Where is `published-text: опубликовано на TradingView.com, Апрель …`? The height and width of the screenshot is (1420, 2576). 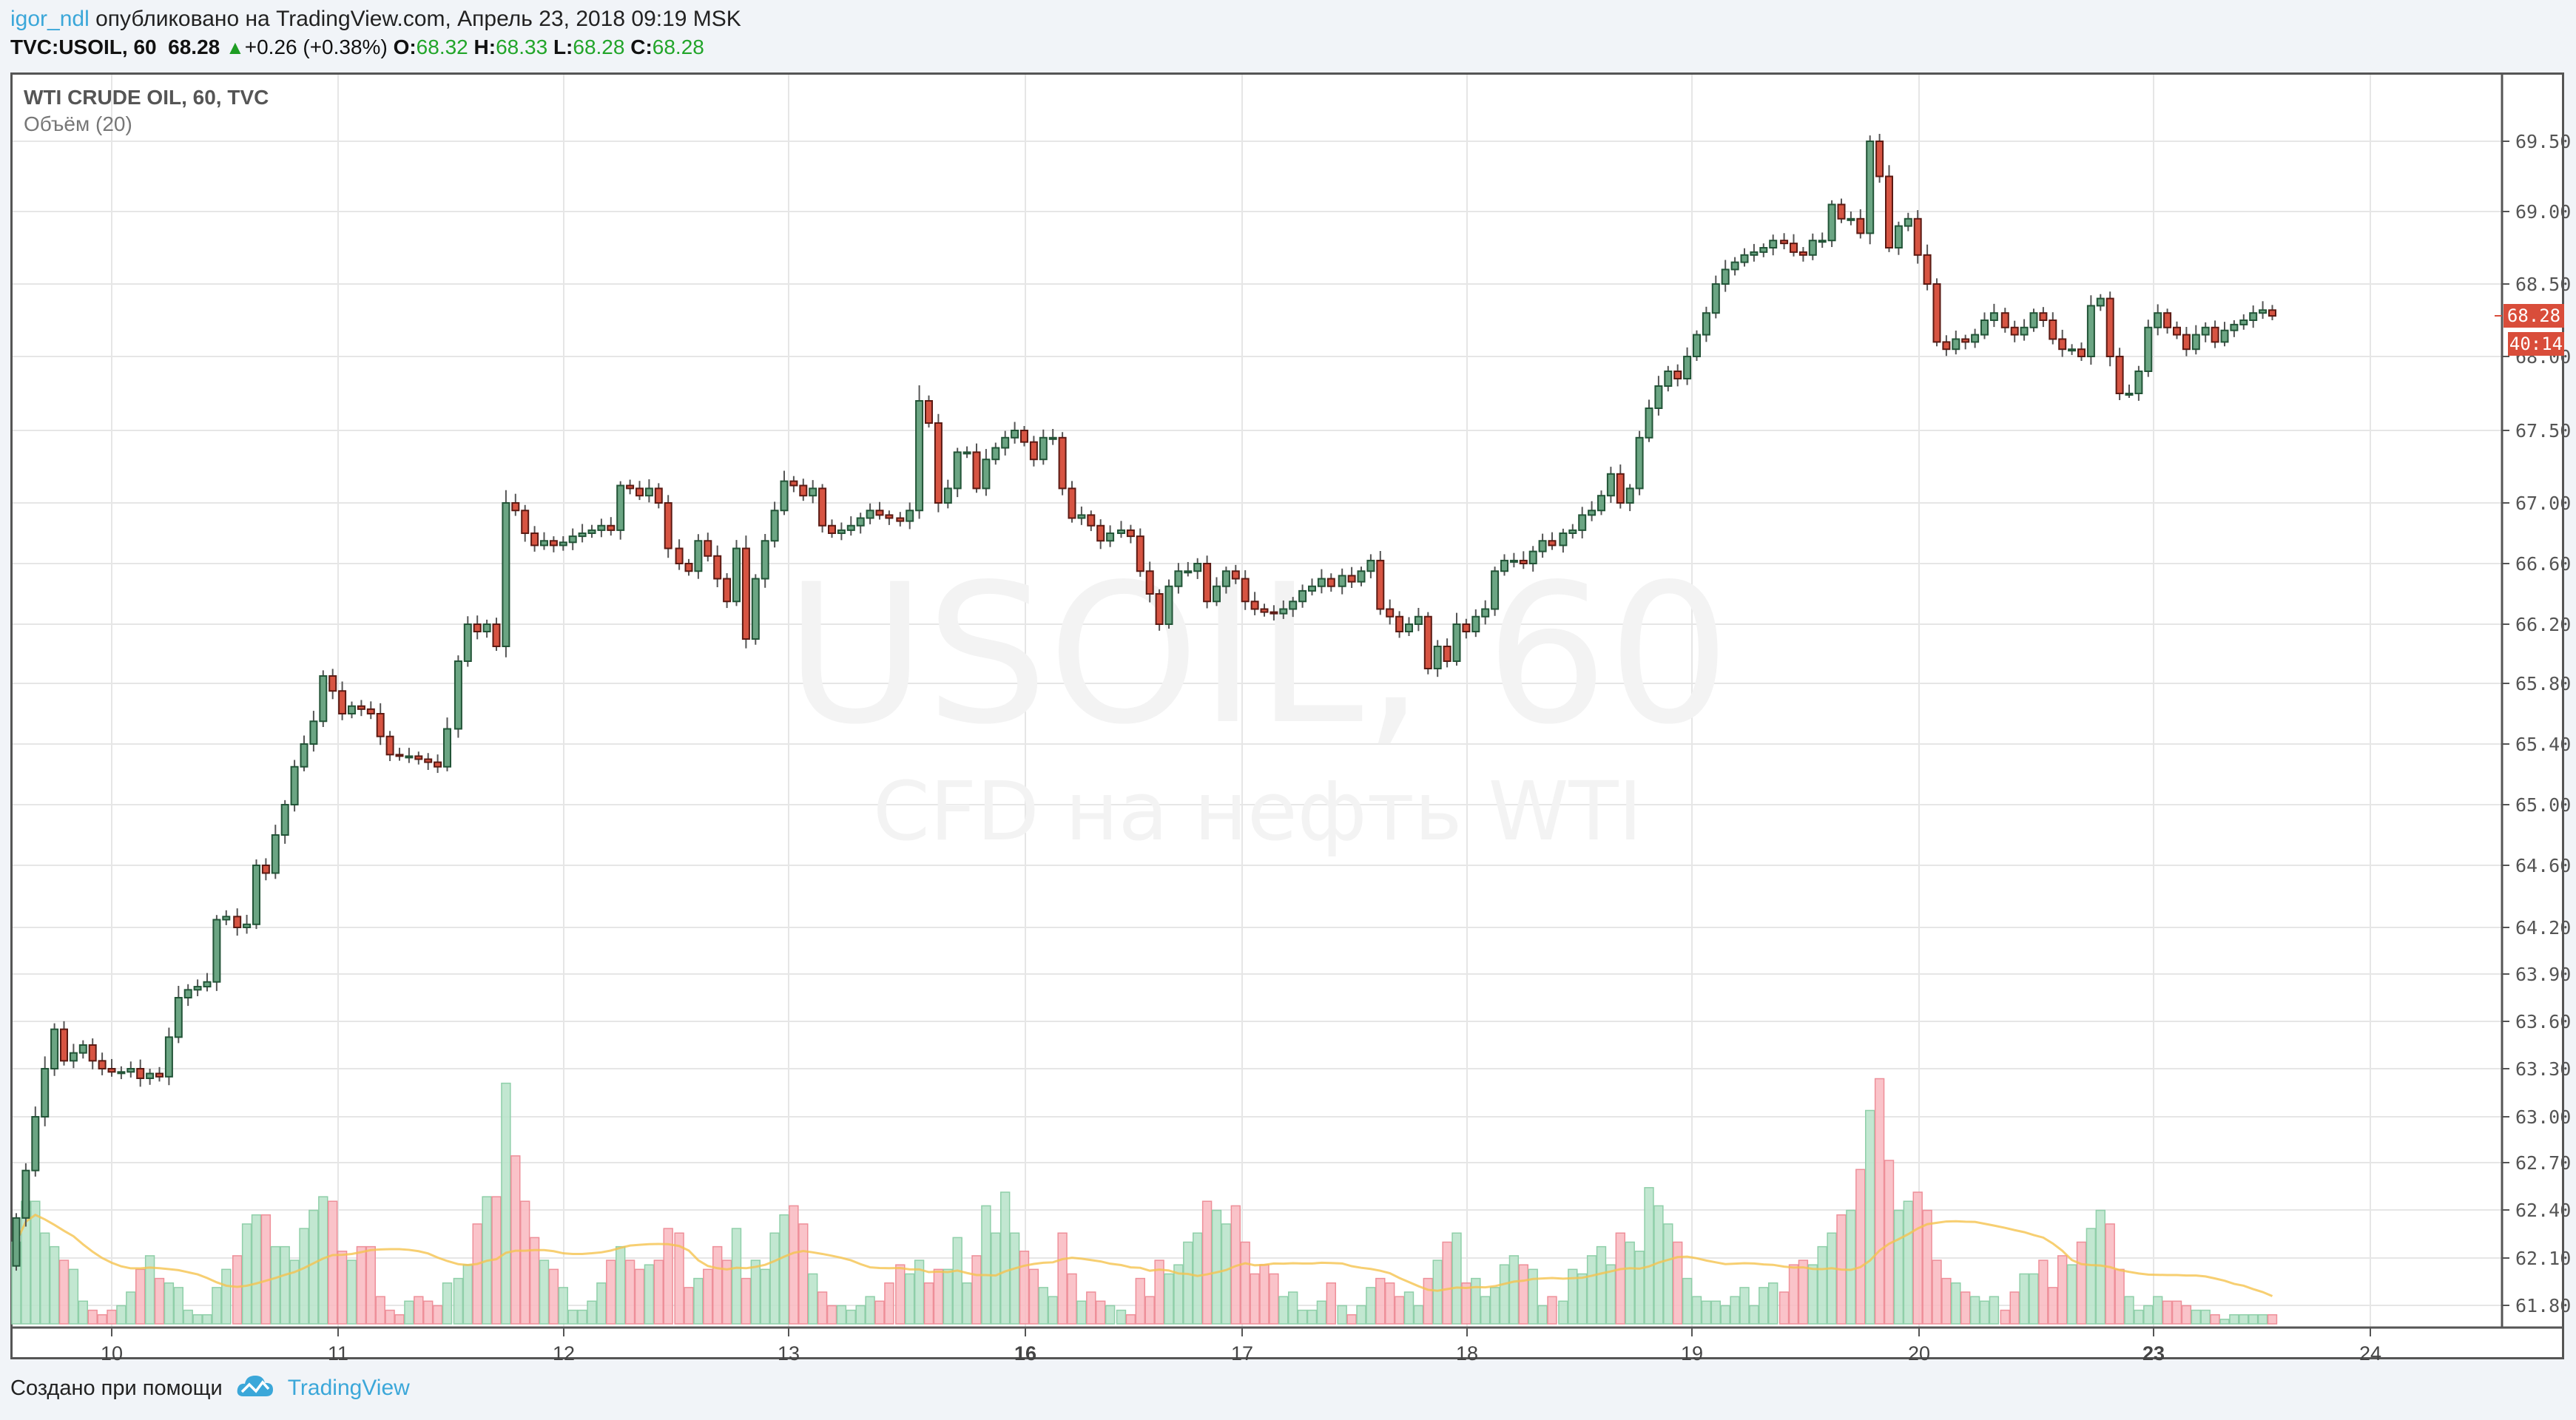
published-text: опубликовано на TradingView.com, Апрель … is located at coordinates (418, 19).